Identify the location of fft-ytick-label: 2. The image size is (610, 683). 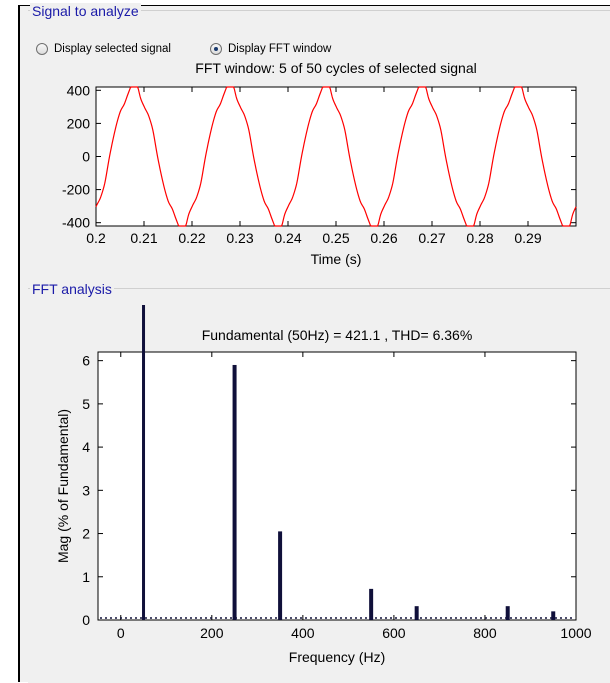
(86, 534).